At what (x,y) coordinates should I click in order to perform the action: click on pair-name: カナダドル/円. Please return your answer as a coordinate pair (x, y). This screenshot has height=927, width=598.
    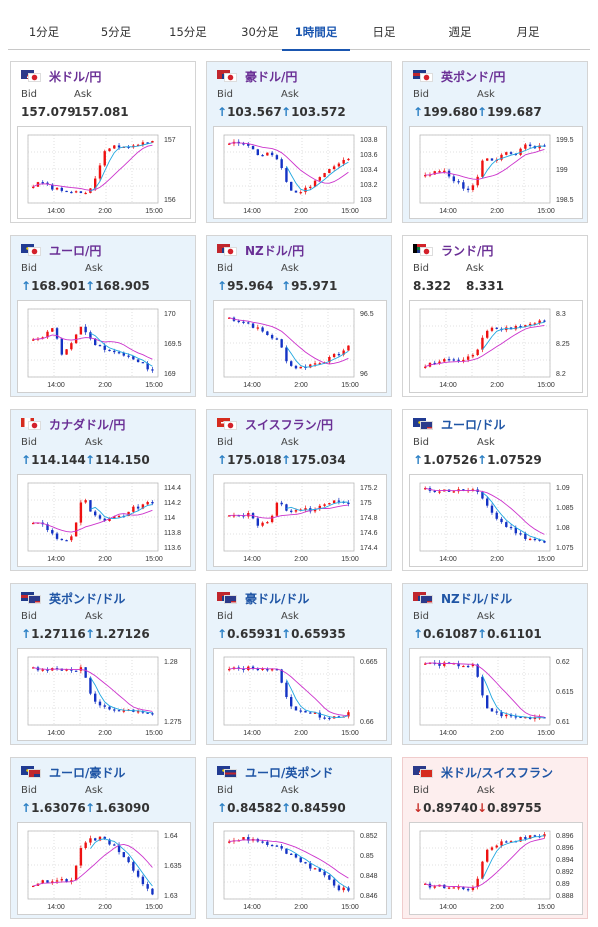
    Looking at the image, I should click on (87, 424).